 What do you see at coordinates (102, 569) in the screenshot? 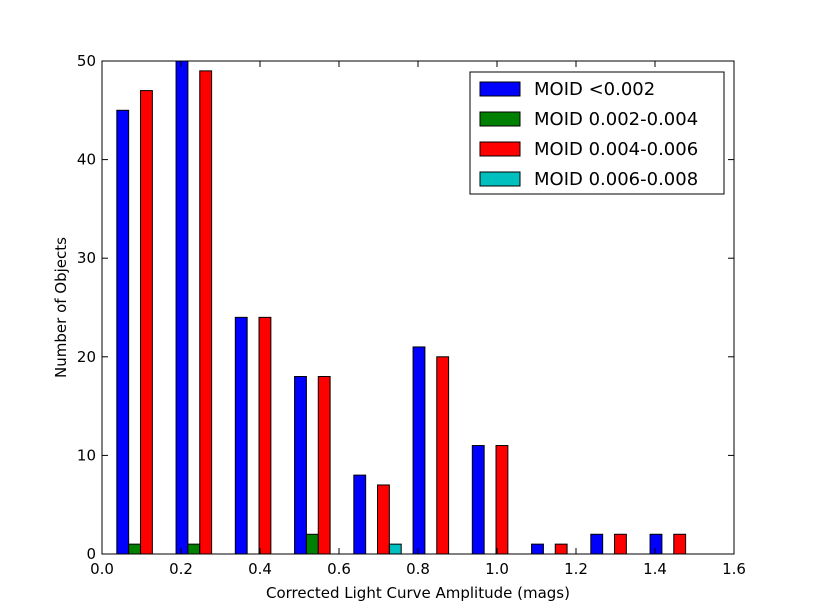
I see `x-tick-label: 0.0` at bounding box center [102, 569].